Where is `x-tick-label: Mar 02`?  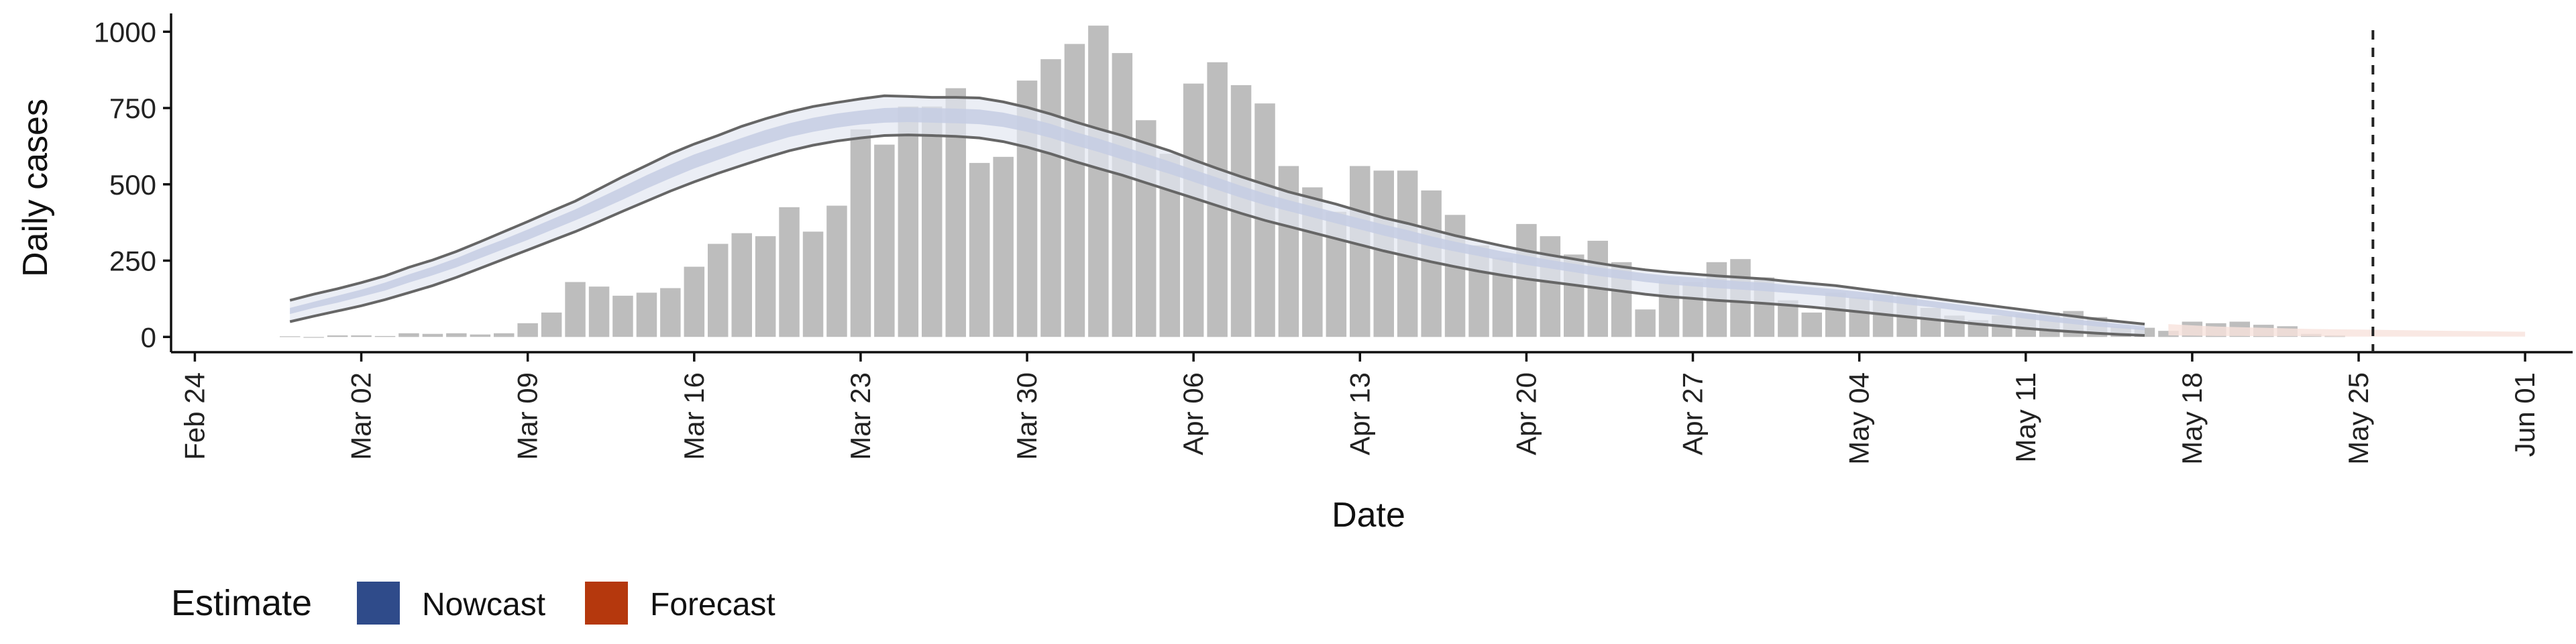
x-tick-label: Mar 02 is located at coordinates (361, 416).